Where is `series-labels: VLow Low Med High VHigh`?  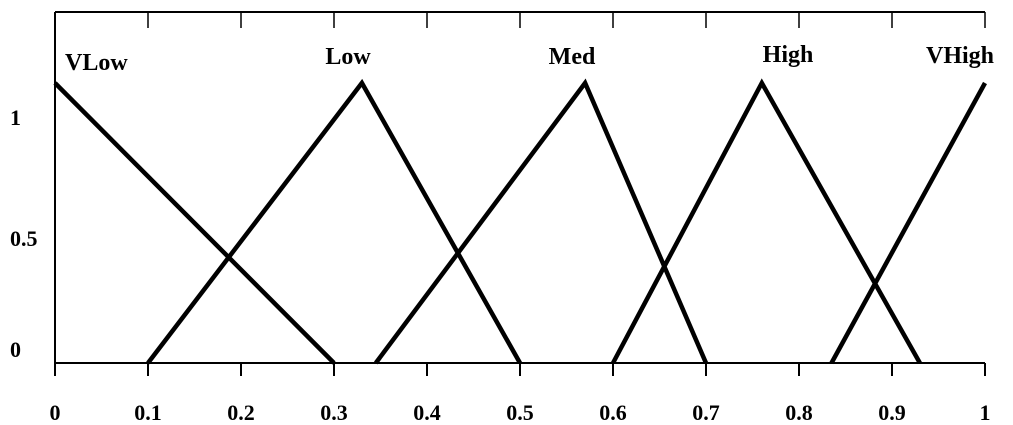 series-labels: VLow Low Med High VHigh is located at coordinates (529, 59).